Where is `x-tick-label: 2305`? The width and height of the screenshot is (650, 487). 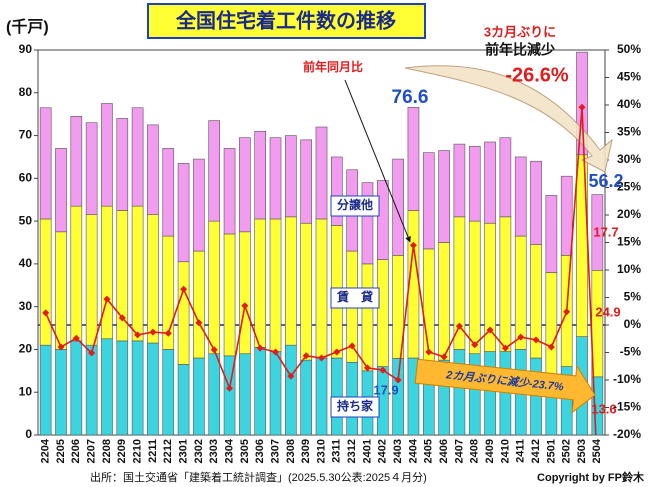
x-tick-label: 2305 is located at coordinates (245, 451).